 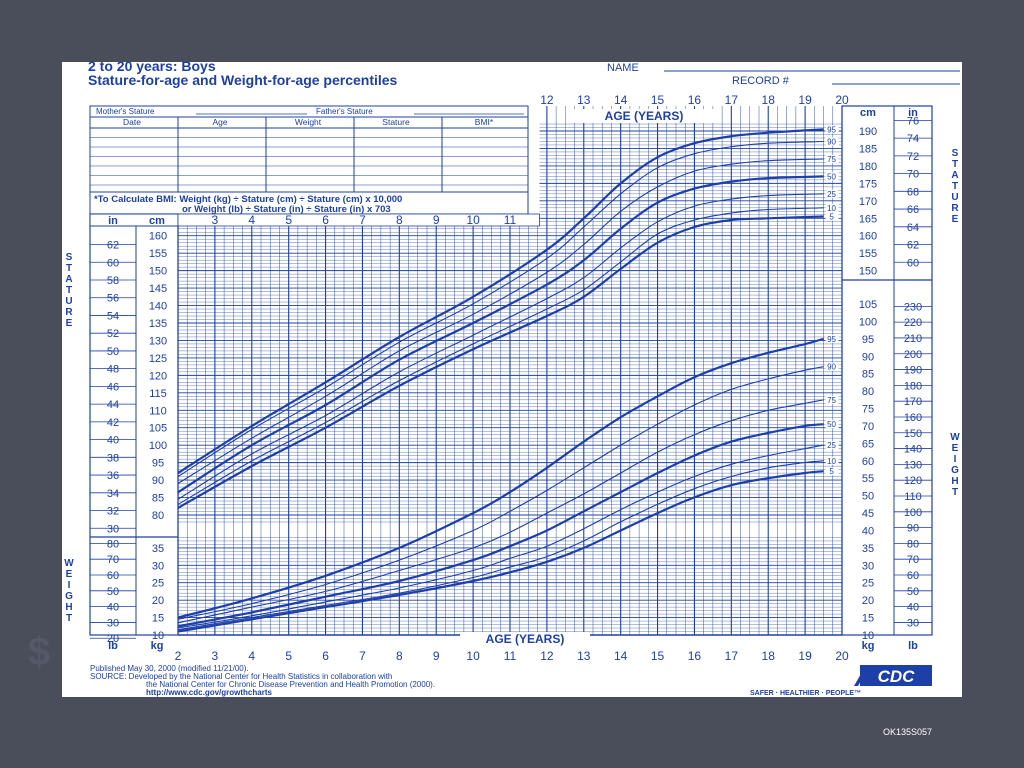 What do you see at coordinates (113, 639) in the screenshot?
I see `left-weight-lb-tick: 20` at bounding box center [113, 639].